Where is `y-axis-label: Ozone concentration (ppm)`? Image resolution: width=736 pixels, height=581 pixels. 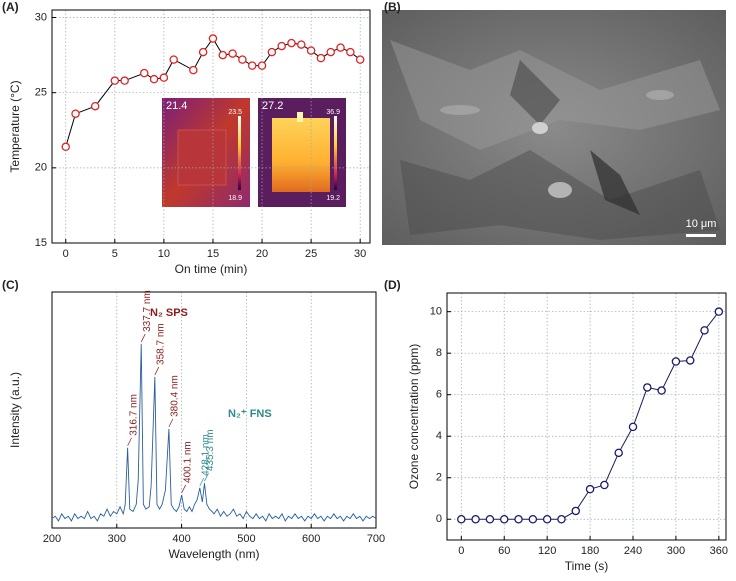
y-axis-label: Ozone concentration (ppm) is located at coordinates (414, 416).